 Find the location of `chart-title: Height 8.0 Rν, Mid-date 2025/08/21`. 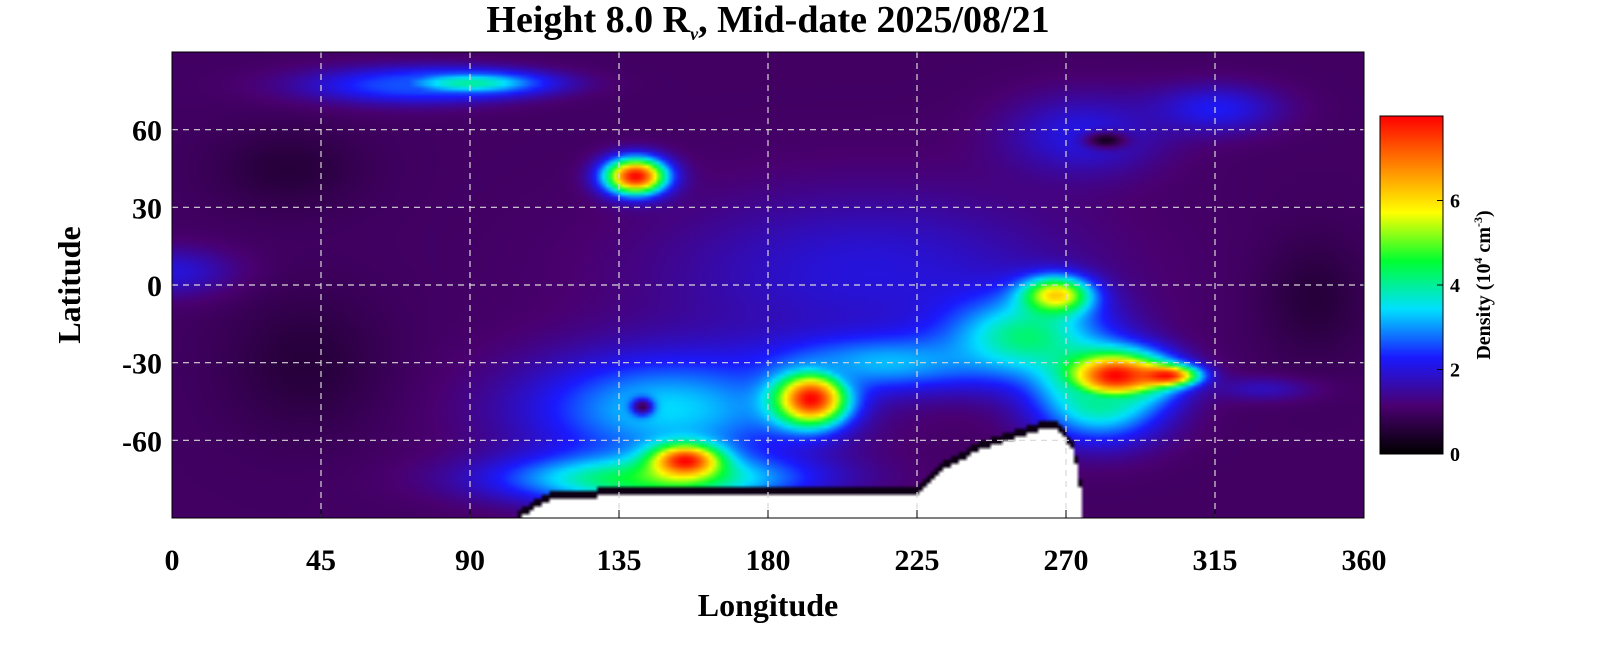

chart-title: Height 8.0 Rν, Mid-date 2025/08/21 is located at coordinates (767, 22).